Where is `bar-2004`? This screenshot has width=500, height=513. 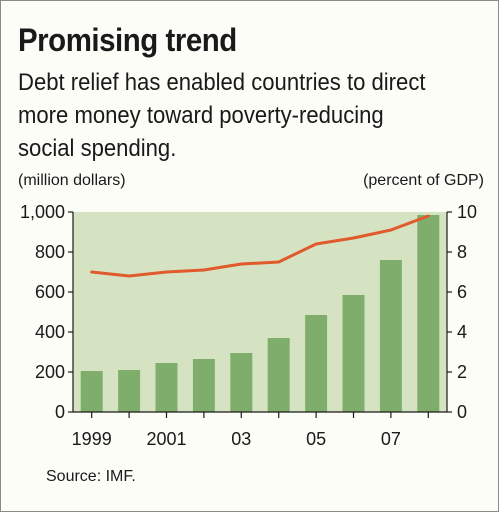
bar-2004 is located at coordinates (278, 375).